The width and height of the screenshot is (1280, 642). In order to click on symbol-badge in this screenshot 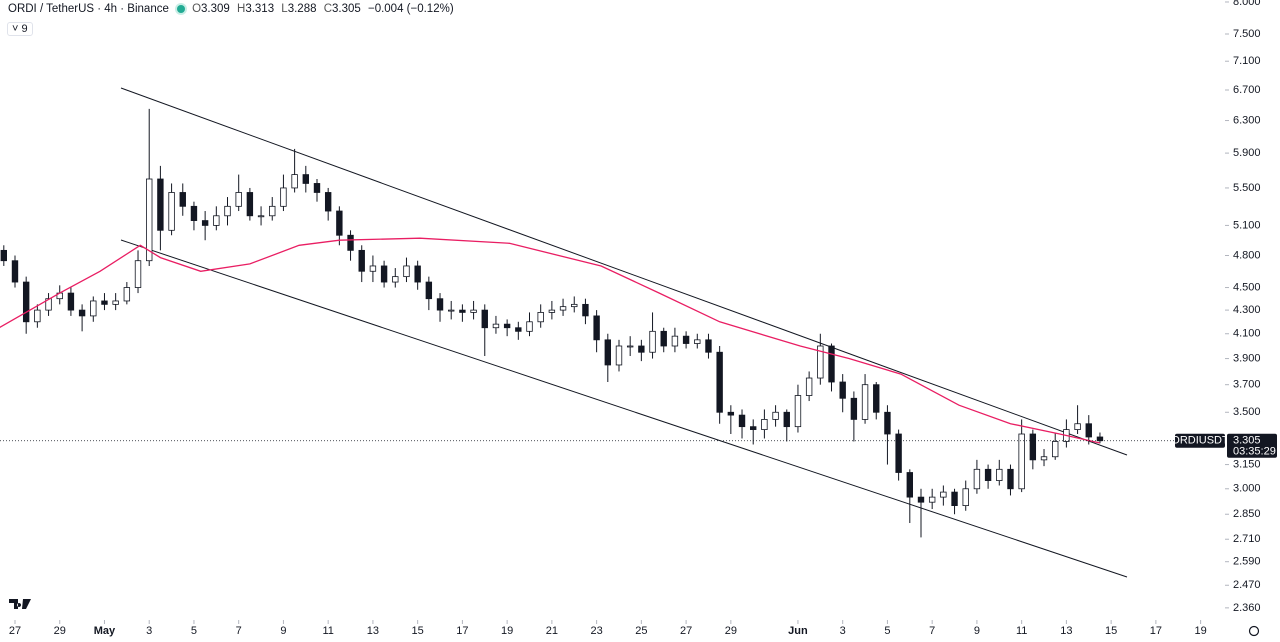, I will do `click(1200, 440)`.